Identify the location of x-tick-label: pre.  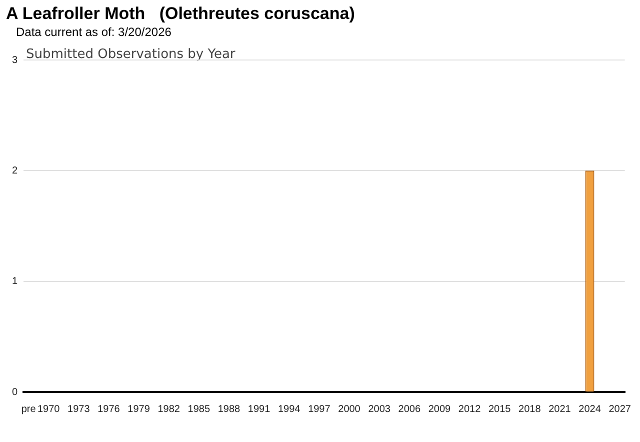
(28, 409).